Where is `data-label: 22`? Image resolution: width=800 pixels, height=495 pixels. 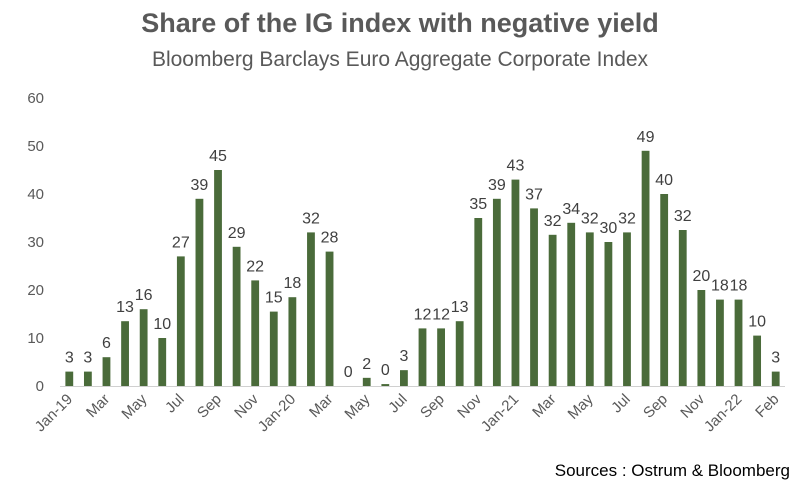
data-label: 22 is located at coordinates (255, 266).